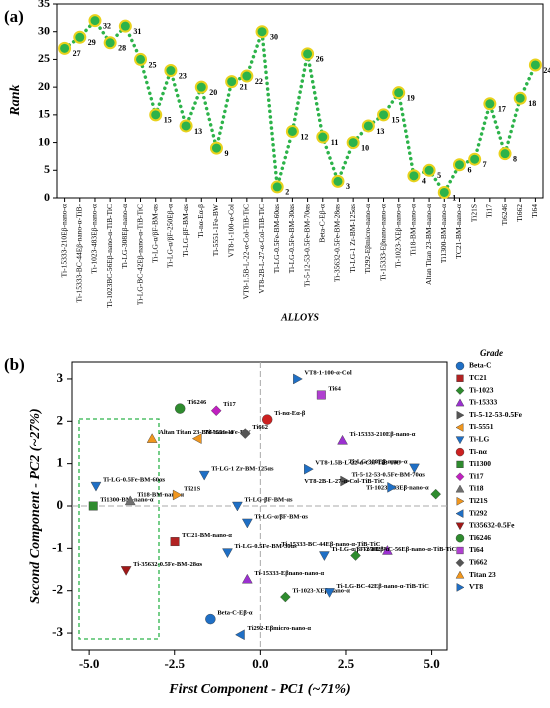  Describe the element at coordinates (378, 461) in the screenshot. I see `point-label: Ti-LG-308Eβ-nano-α` at that location.